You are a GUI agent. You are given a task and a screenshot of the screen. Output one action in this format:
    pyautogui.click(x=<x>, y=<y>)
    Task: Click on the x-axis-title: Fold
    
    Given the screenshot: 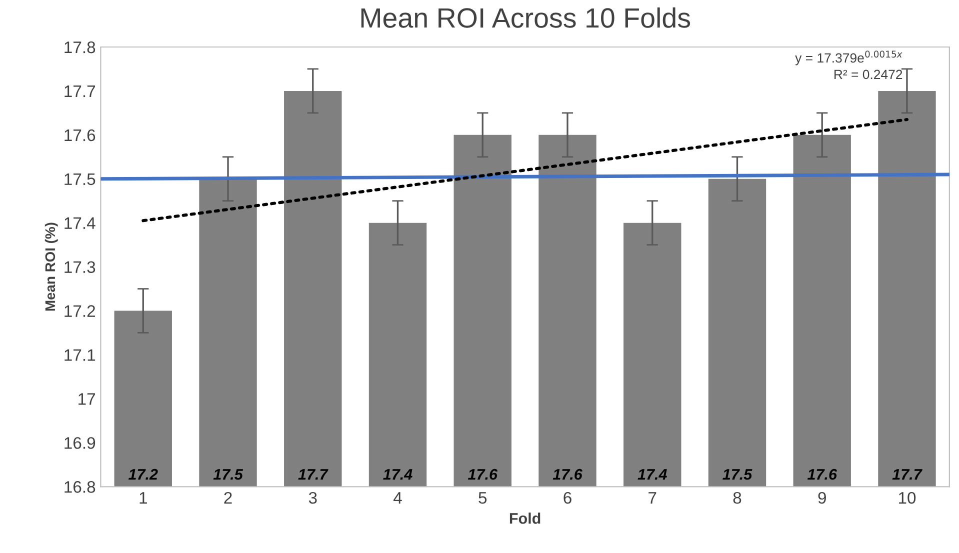 What is the action you would take?
    pyautogui.click(x=525, y=518)
    